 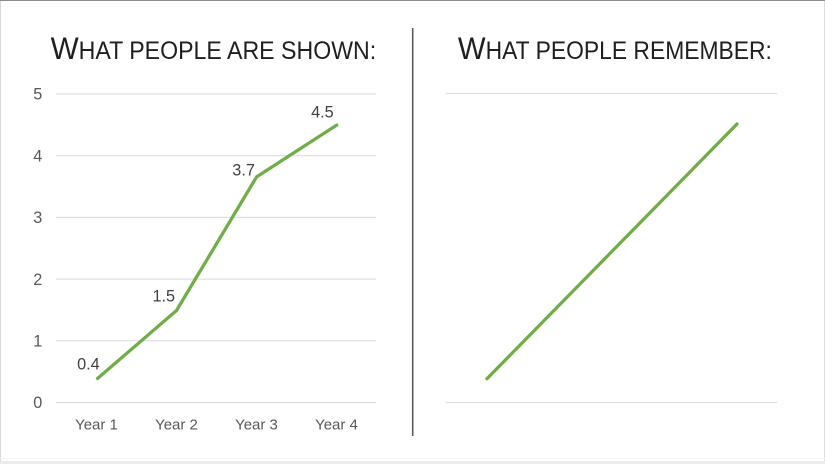 What do you see at coordinates (37, 95) in the screenshot?
I see `svg-text: 5` at bounding box center [37, 95].